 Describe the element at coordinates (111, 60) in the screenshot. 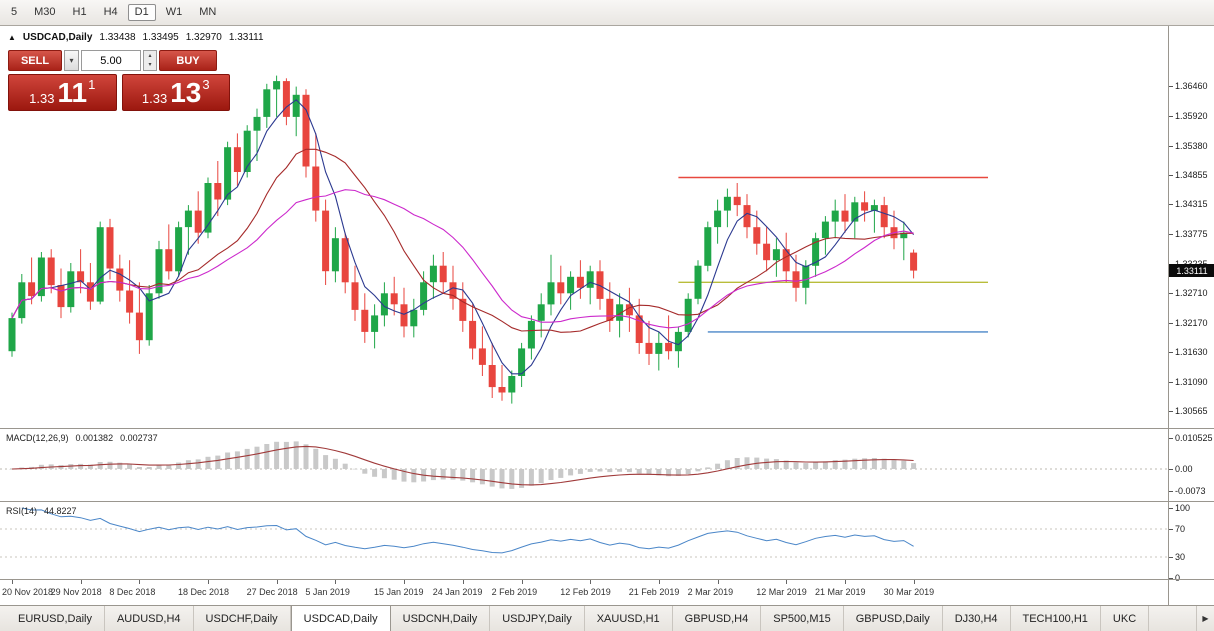

I see `volume-input` at that location.